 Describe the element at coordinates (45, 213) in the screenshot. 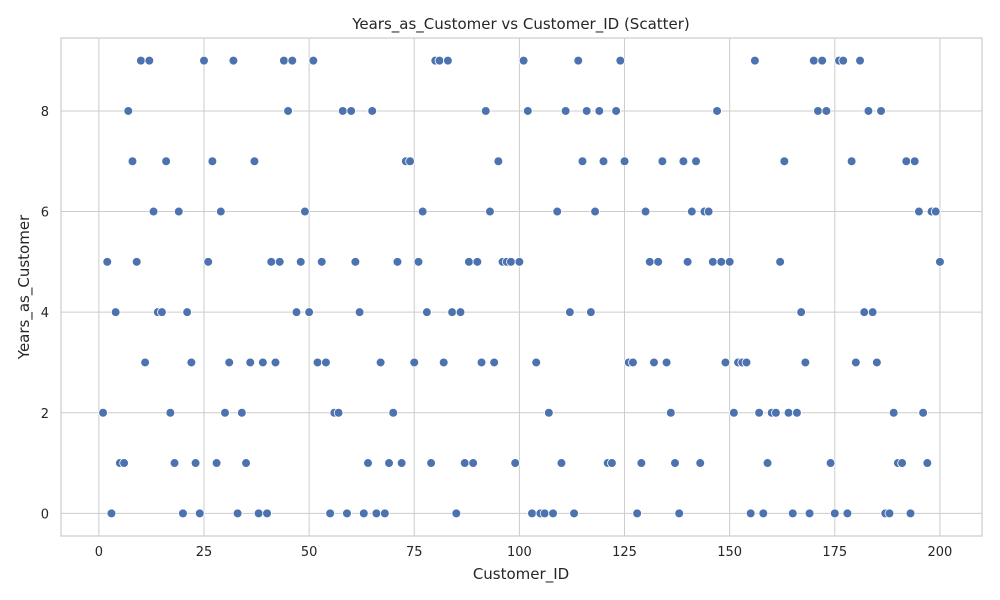

I see `y-tick-label: 6` at that location.